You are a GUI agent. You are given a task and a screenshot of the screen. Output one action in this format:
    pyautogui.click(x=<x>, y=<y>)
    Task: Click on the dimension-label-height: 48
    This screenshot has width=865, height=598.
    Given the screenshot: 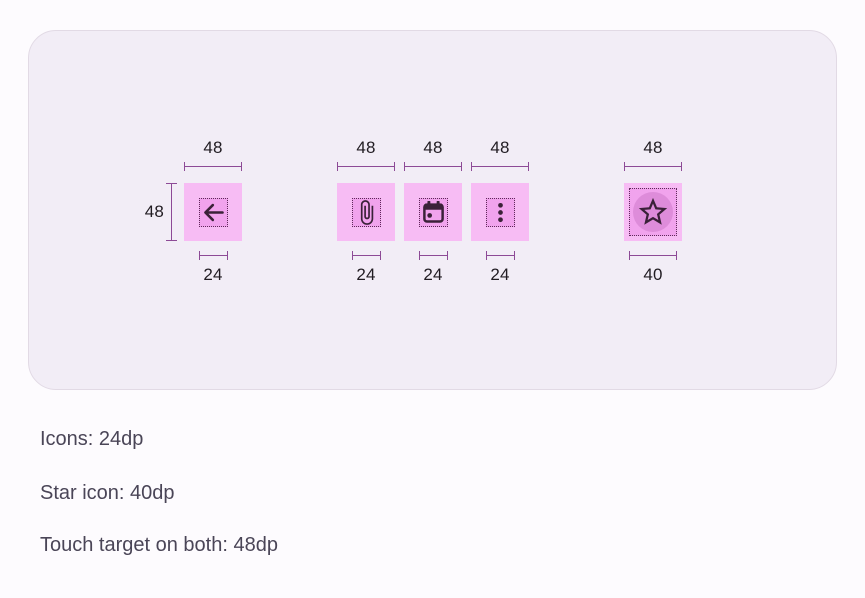 What is the action you would take?
    pyautogui.click(x=154, y=211)
    